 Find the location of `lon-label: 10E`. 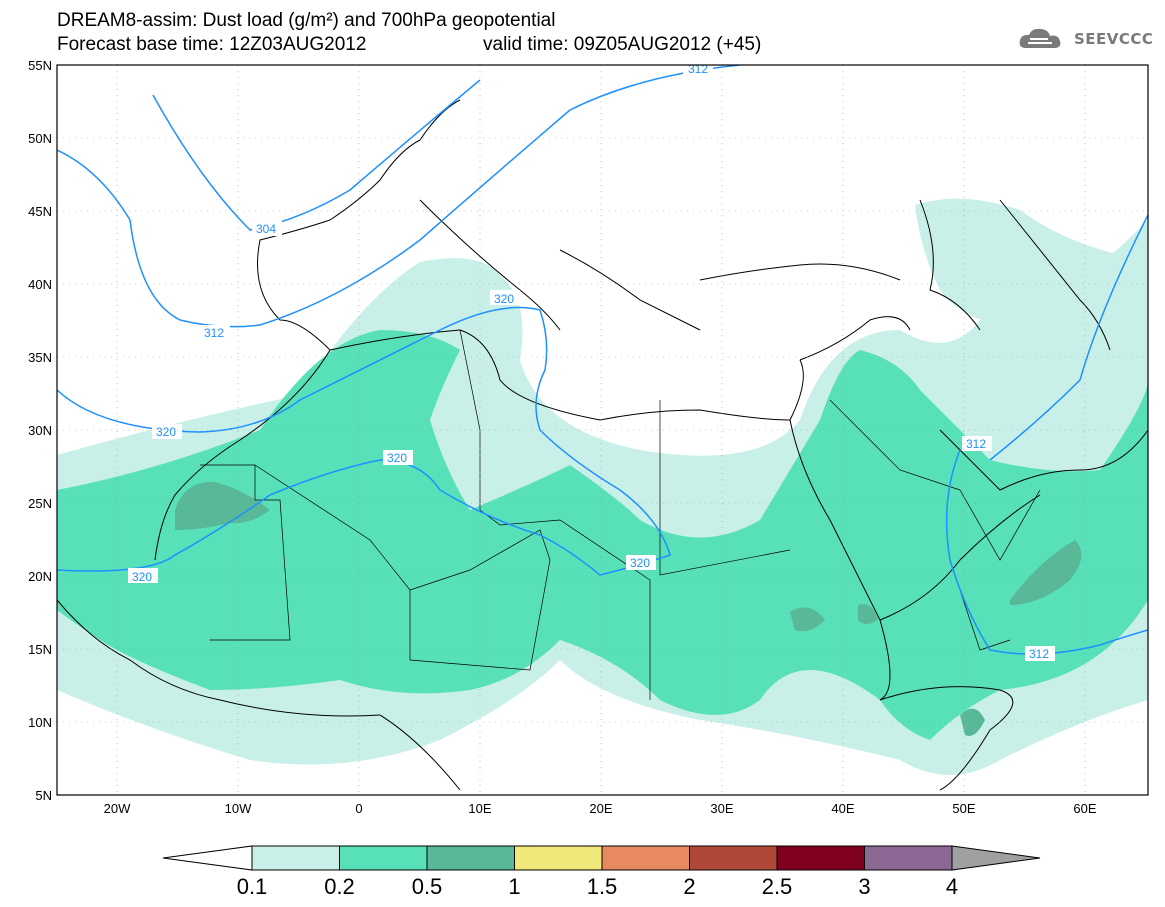

lon-label: 10E is located at coordinates (479, 808).